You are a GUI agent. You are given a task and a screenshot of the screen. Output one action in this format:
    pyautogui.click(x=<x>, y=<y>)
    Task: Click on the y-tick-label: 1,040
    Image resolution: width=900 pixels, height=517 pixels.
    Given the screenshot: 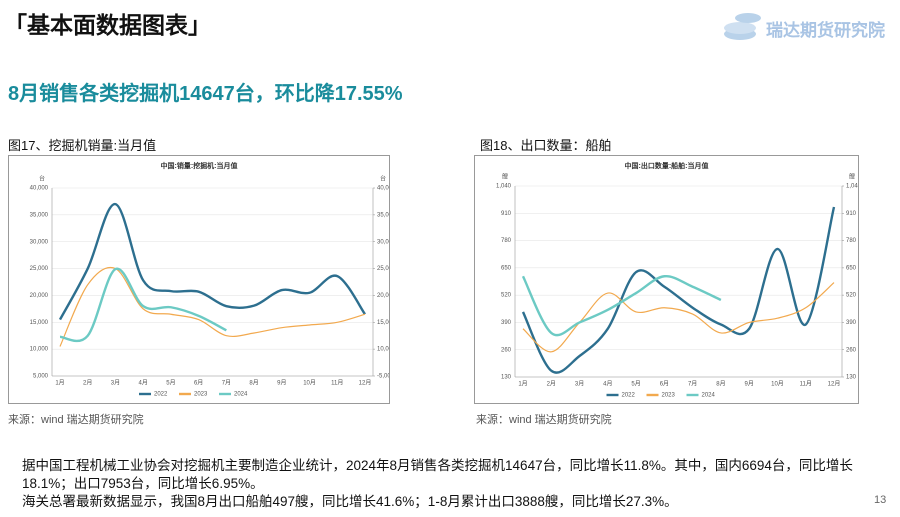 What is the action you would take?
    pyautogui.click(x=504, y=187)
    